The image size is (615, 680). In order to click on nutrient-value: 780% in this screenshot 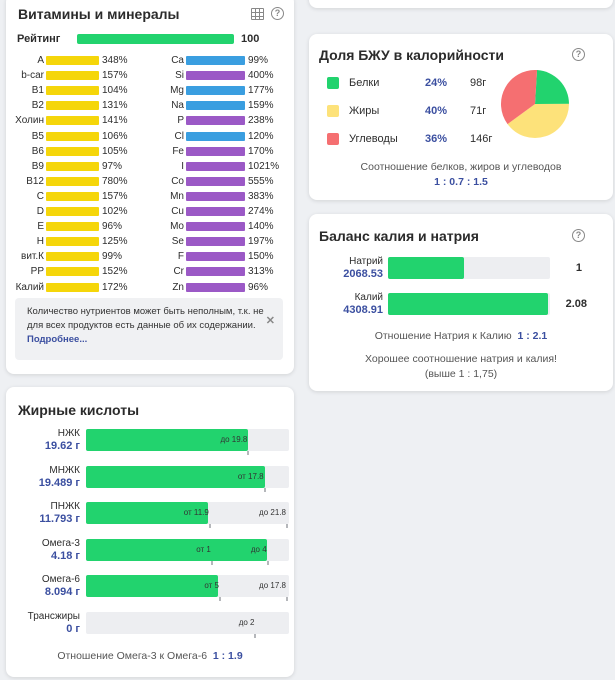, I will do `click(115, 181)`.